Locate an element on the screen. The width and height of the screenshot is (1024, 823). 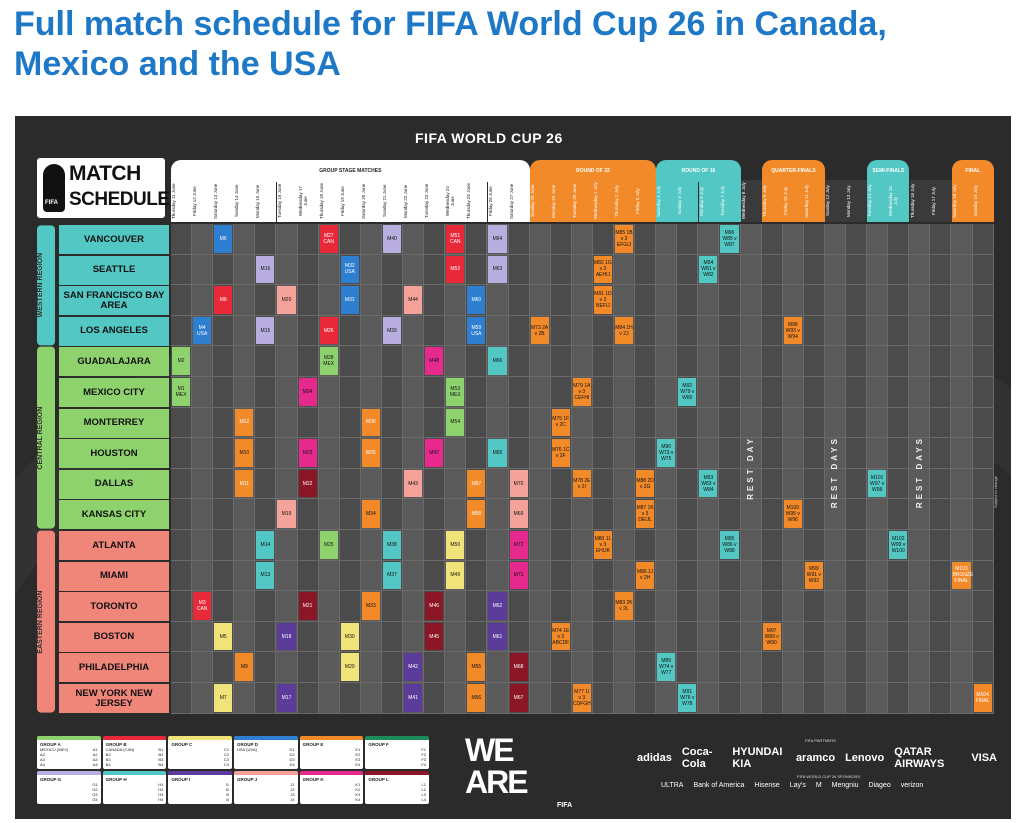
match-cell: M52 is located at coordinates (455, 269).